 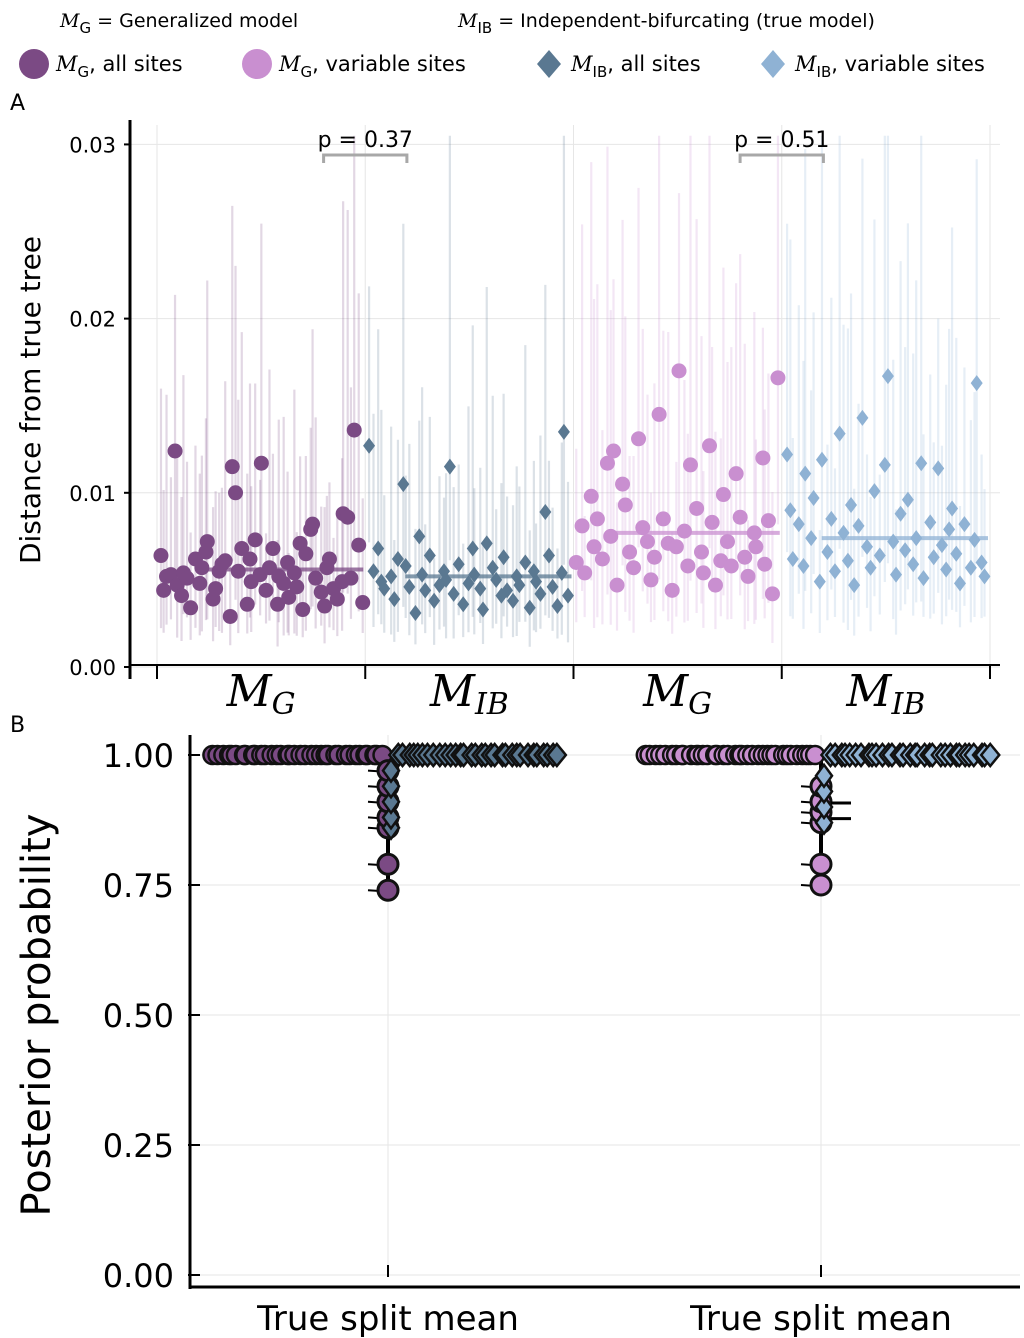 I want to click on panel-letter-b: B, so click(x=17, y=725).